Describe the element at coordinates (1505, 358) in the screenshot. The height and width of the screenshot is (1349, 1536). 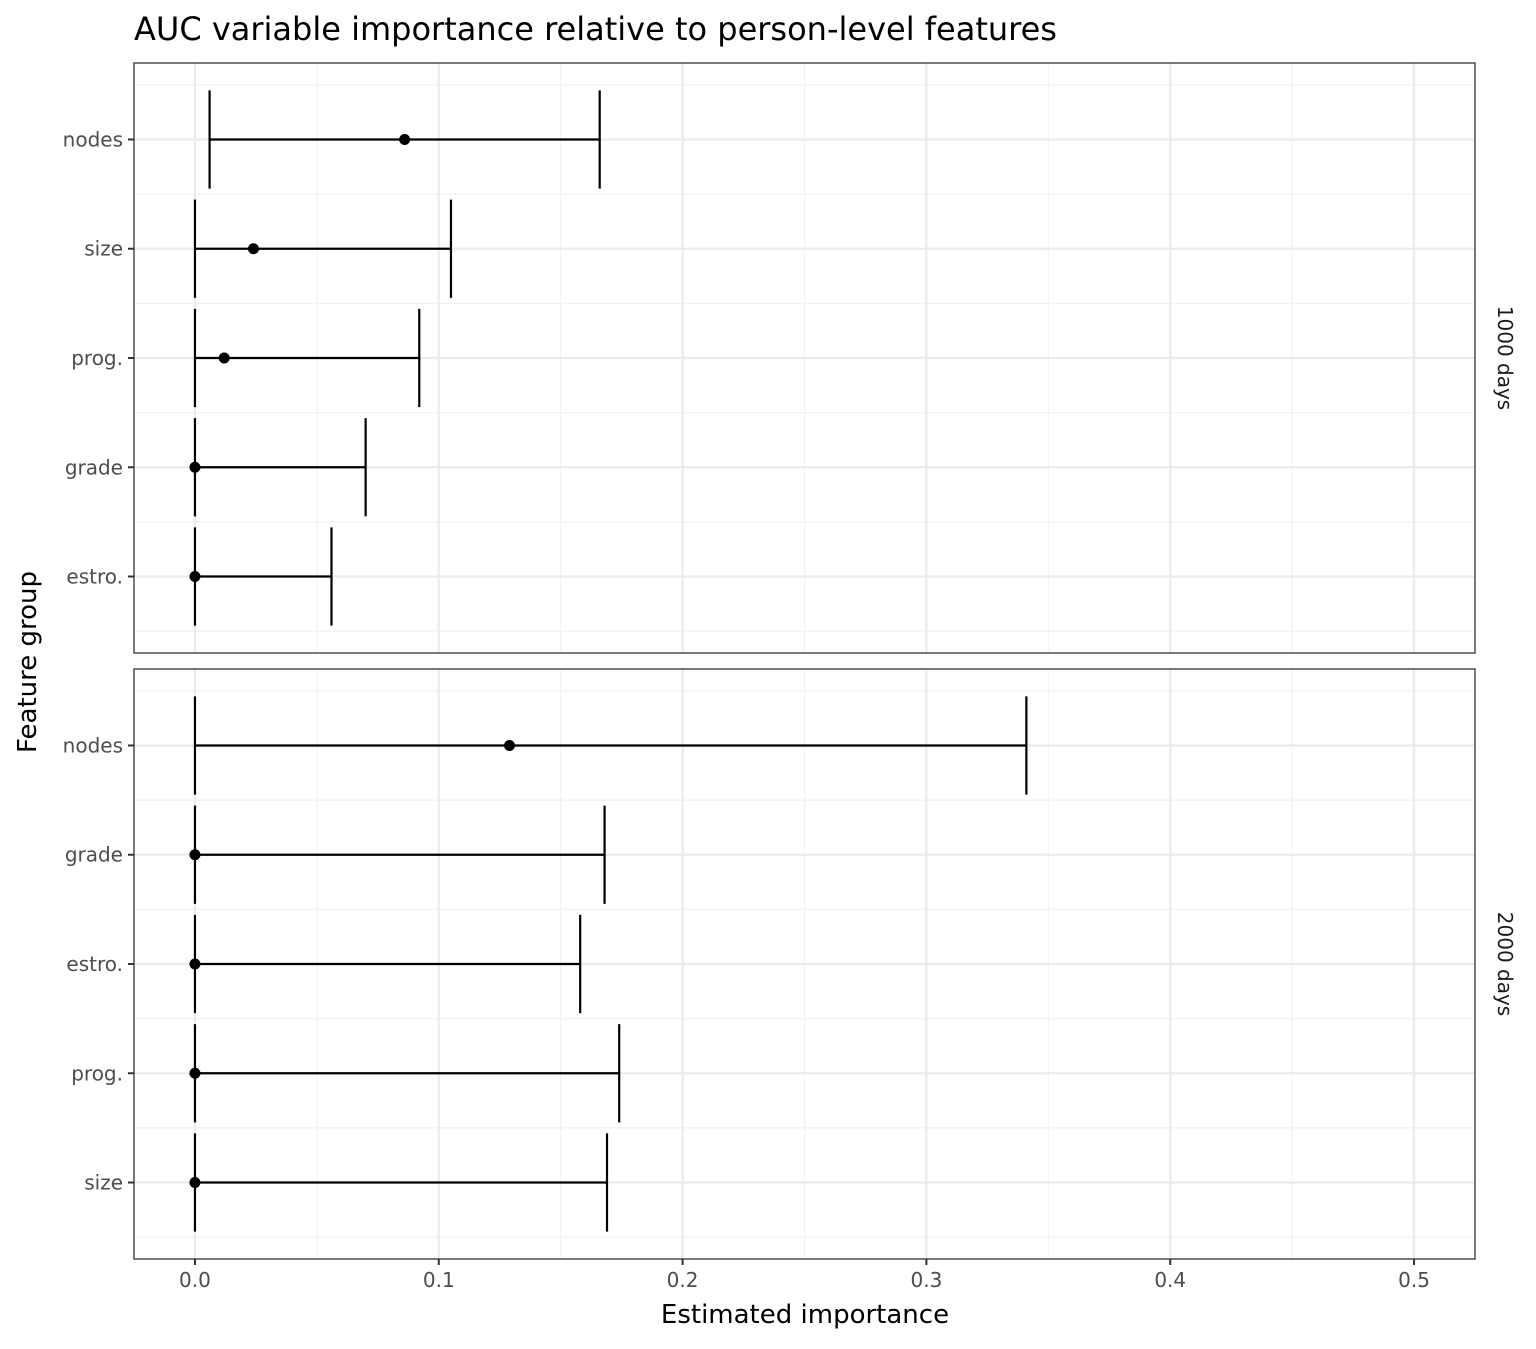
I see `facet-strip-label: 1000 days` at that location.